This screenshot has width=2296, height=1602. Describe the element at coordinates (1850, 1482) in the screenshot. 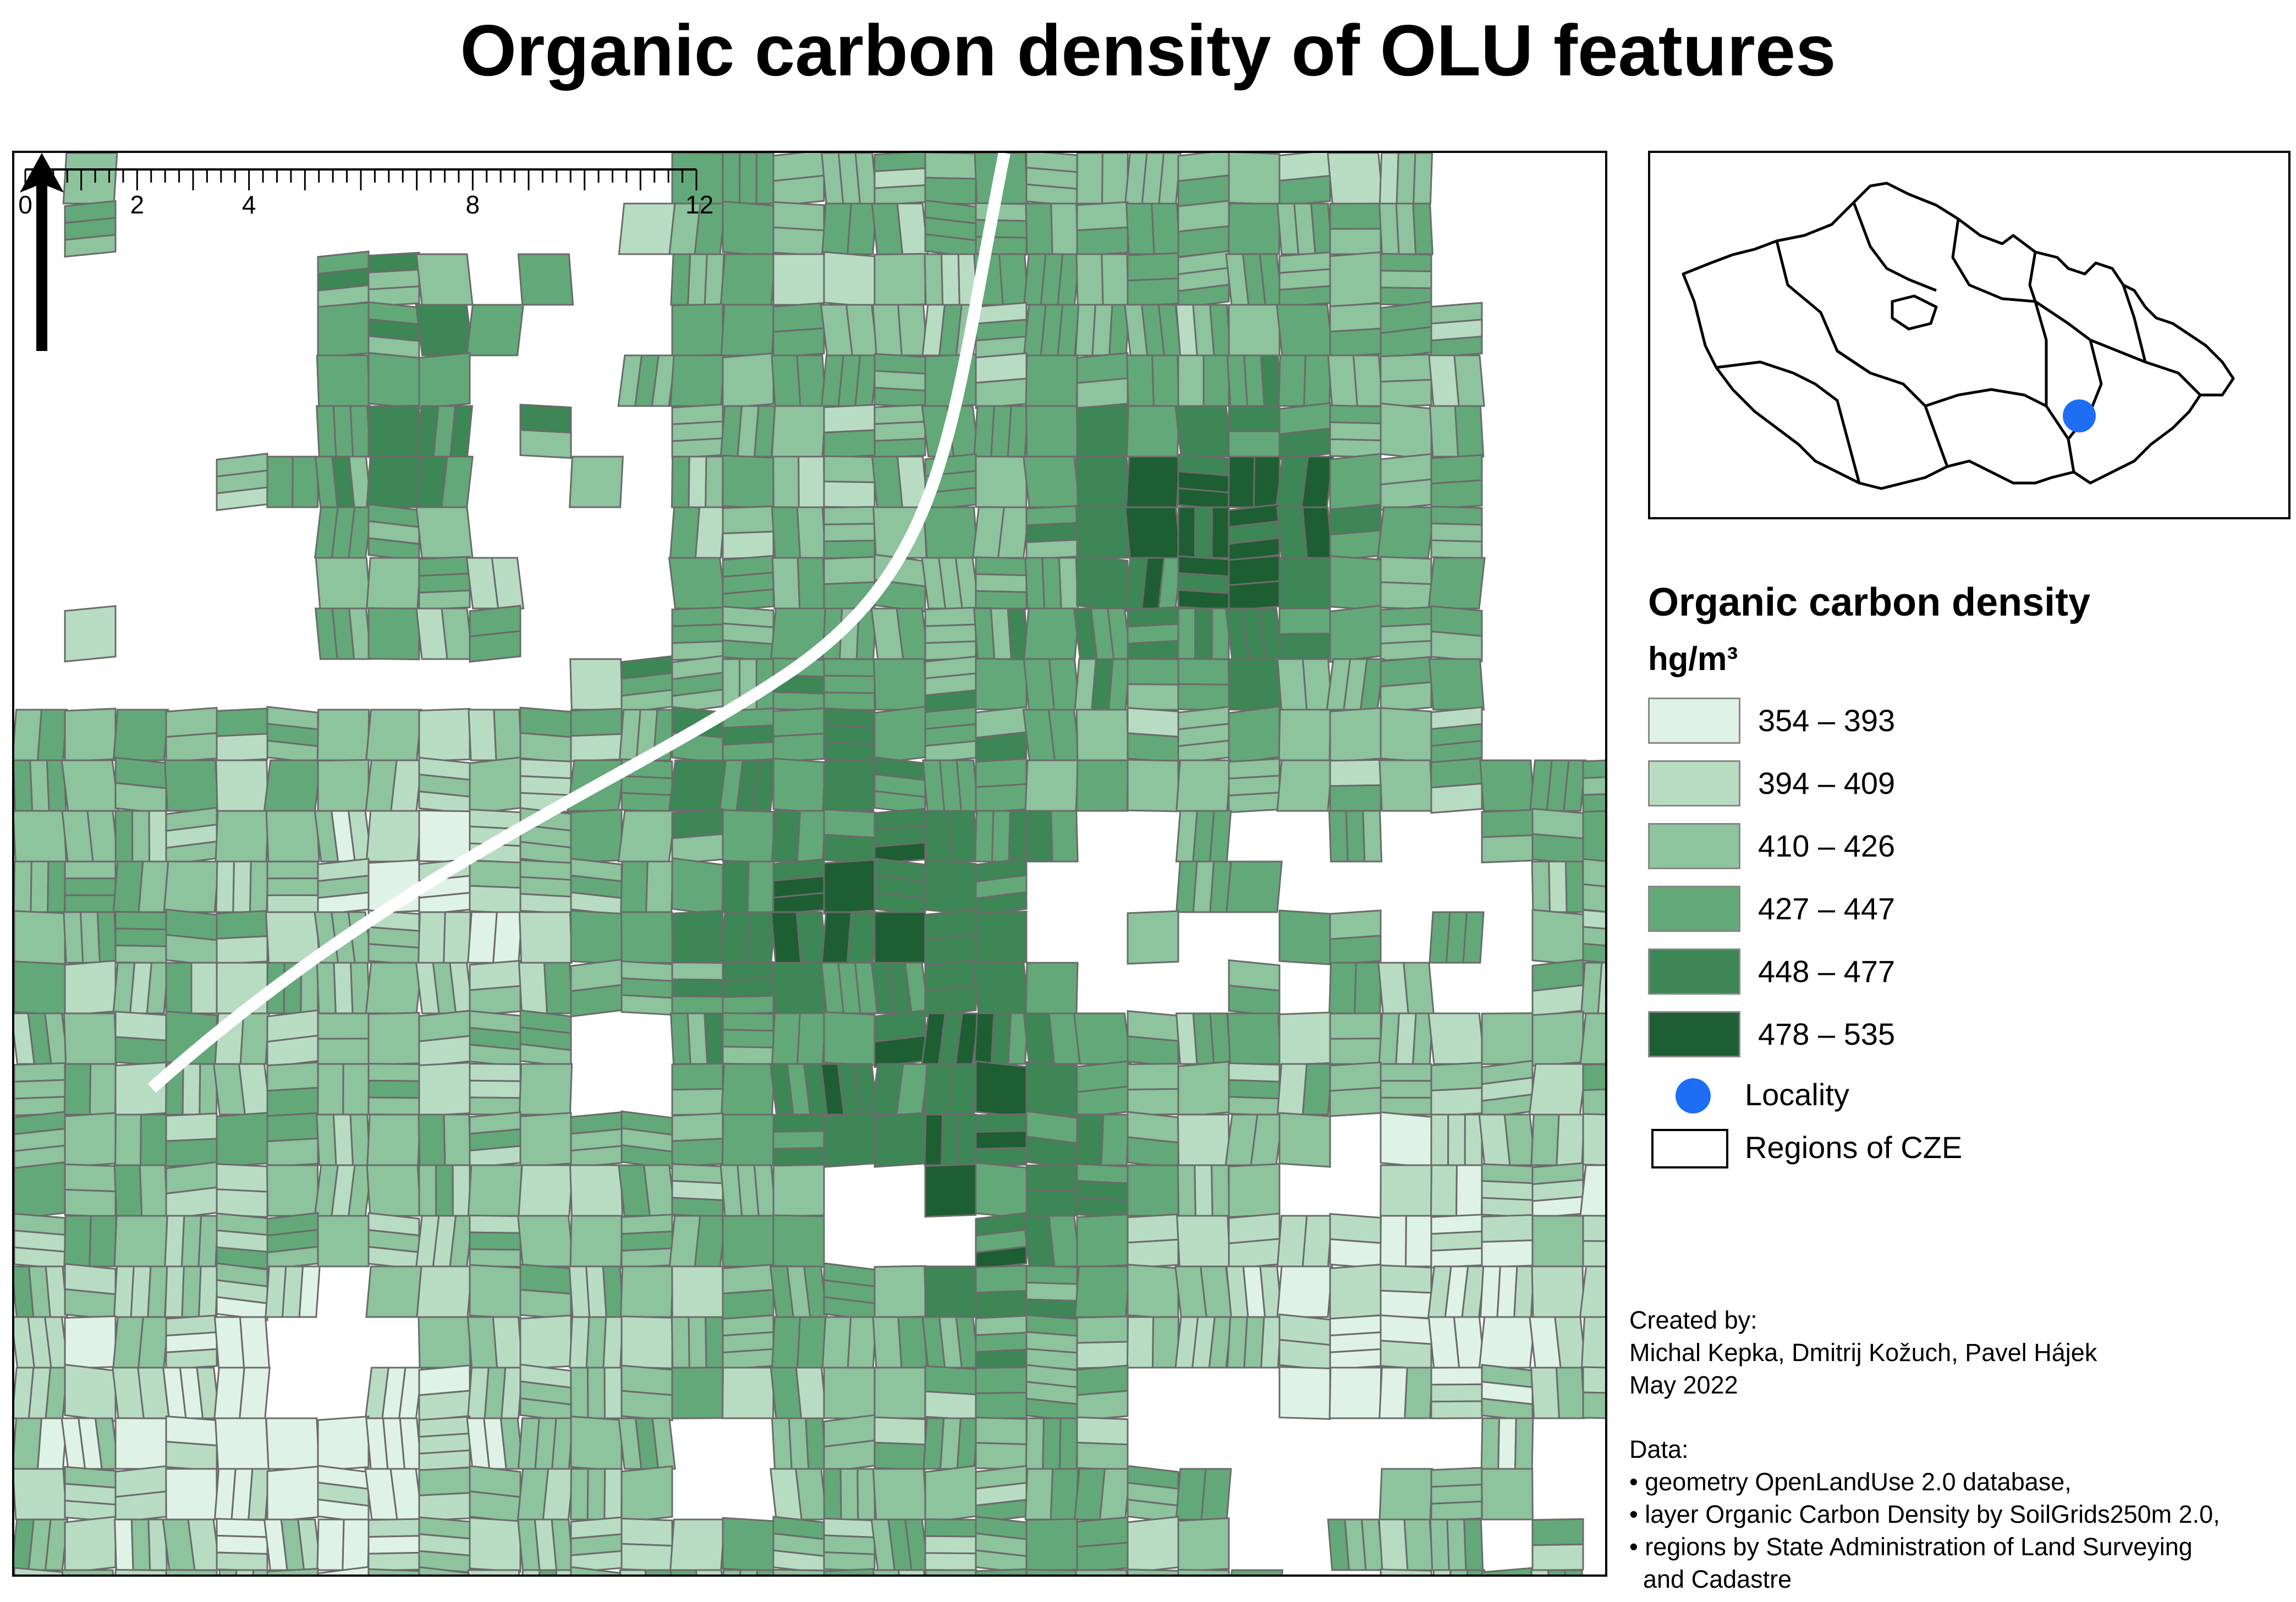

I see `credits-source: • geometry OpenLandUse 2.0 database,` at that location.